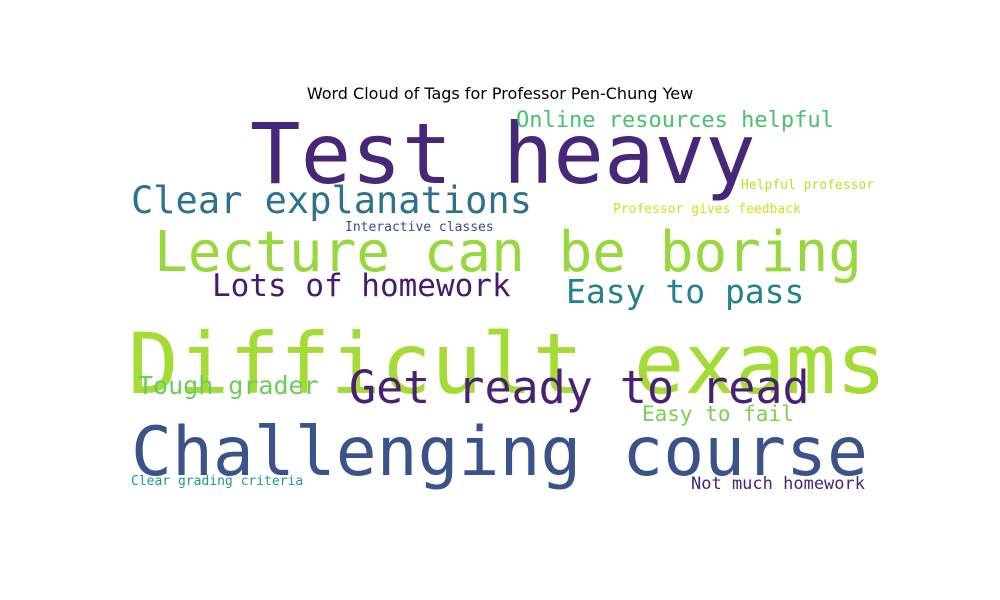 The width and height of the screenshot is (1000, 600). What do you see at coordinates (499, 452) in the screenshot?
I see `word-challenging-course: Challenging course` at bounding box center [499, 452].